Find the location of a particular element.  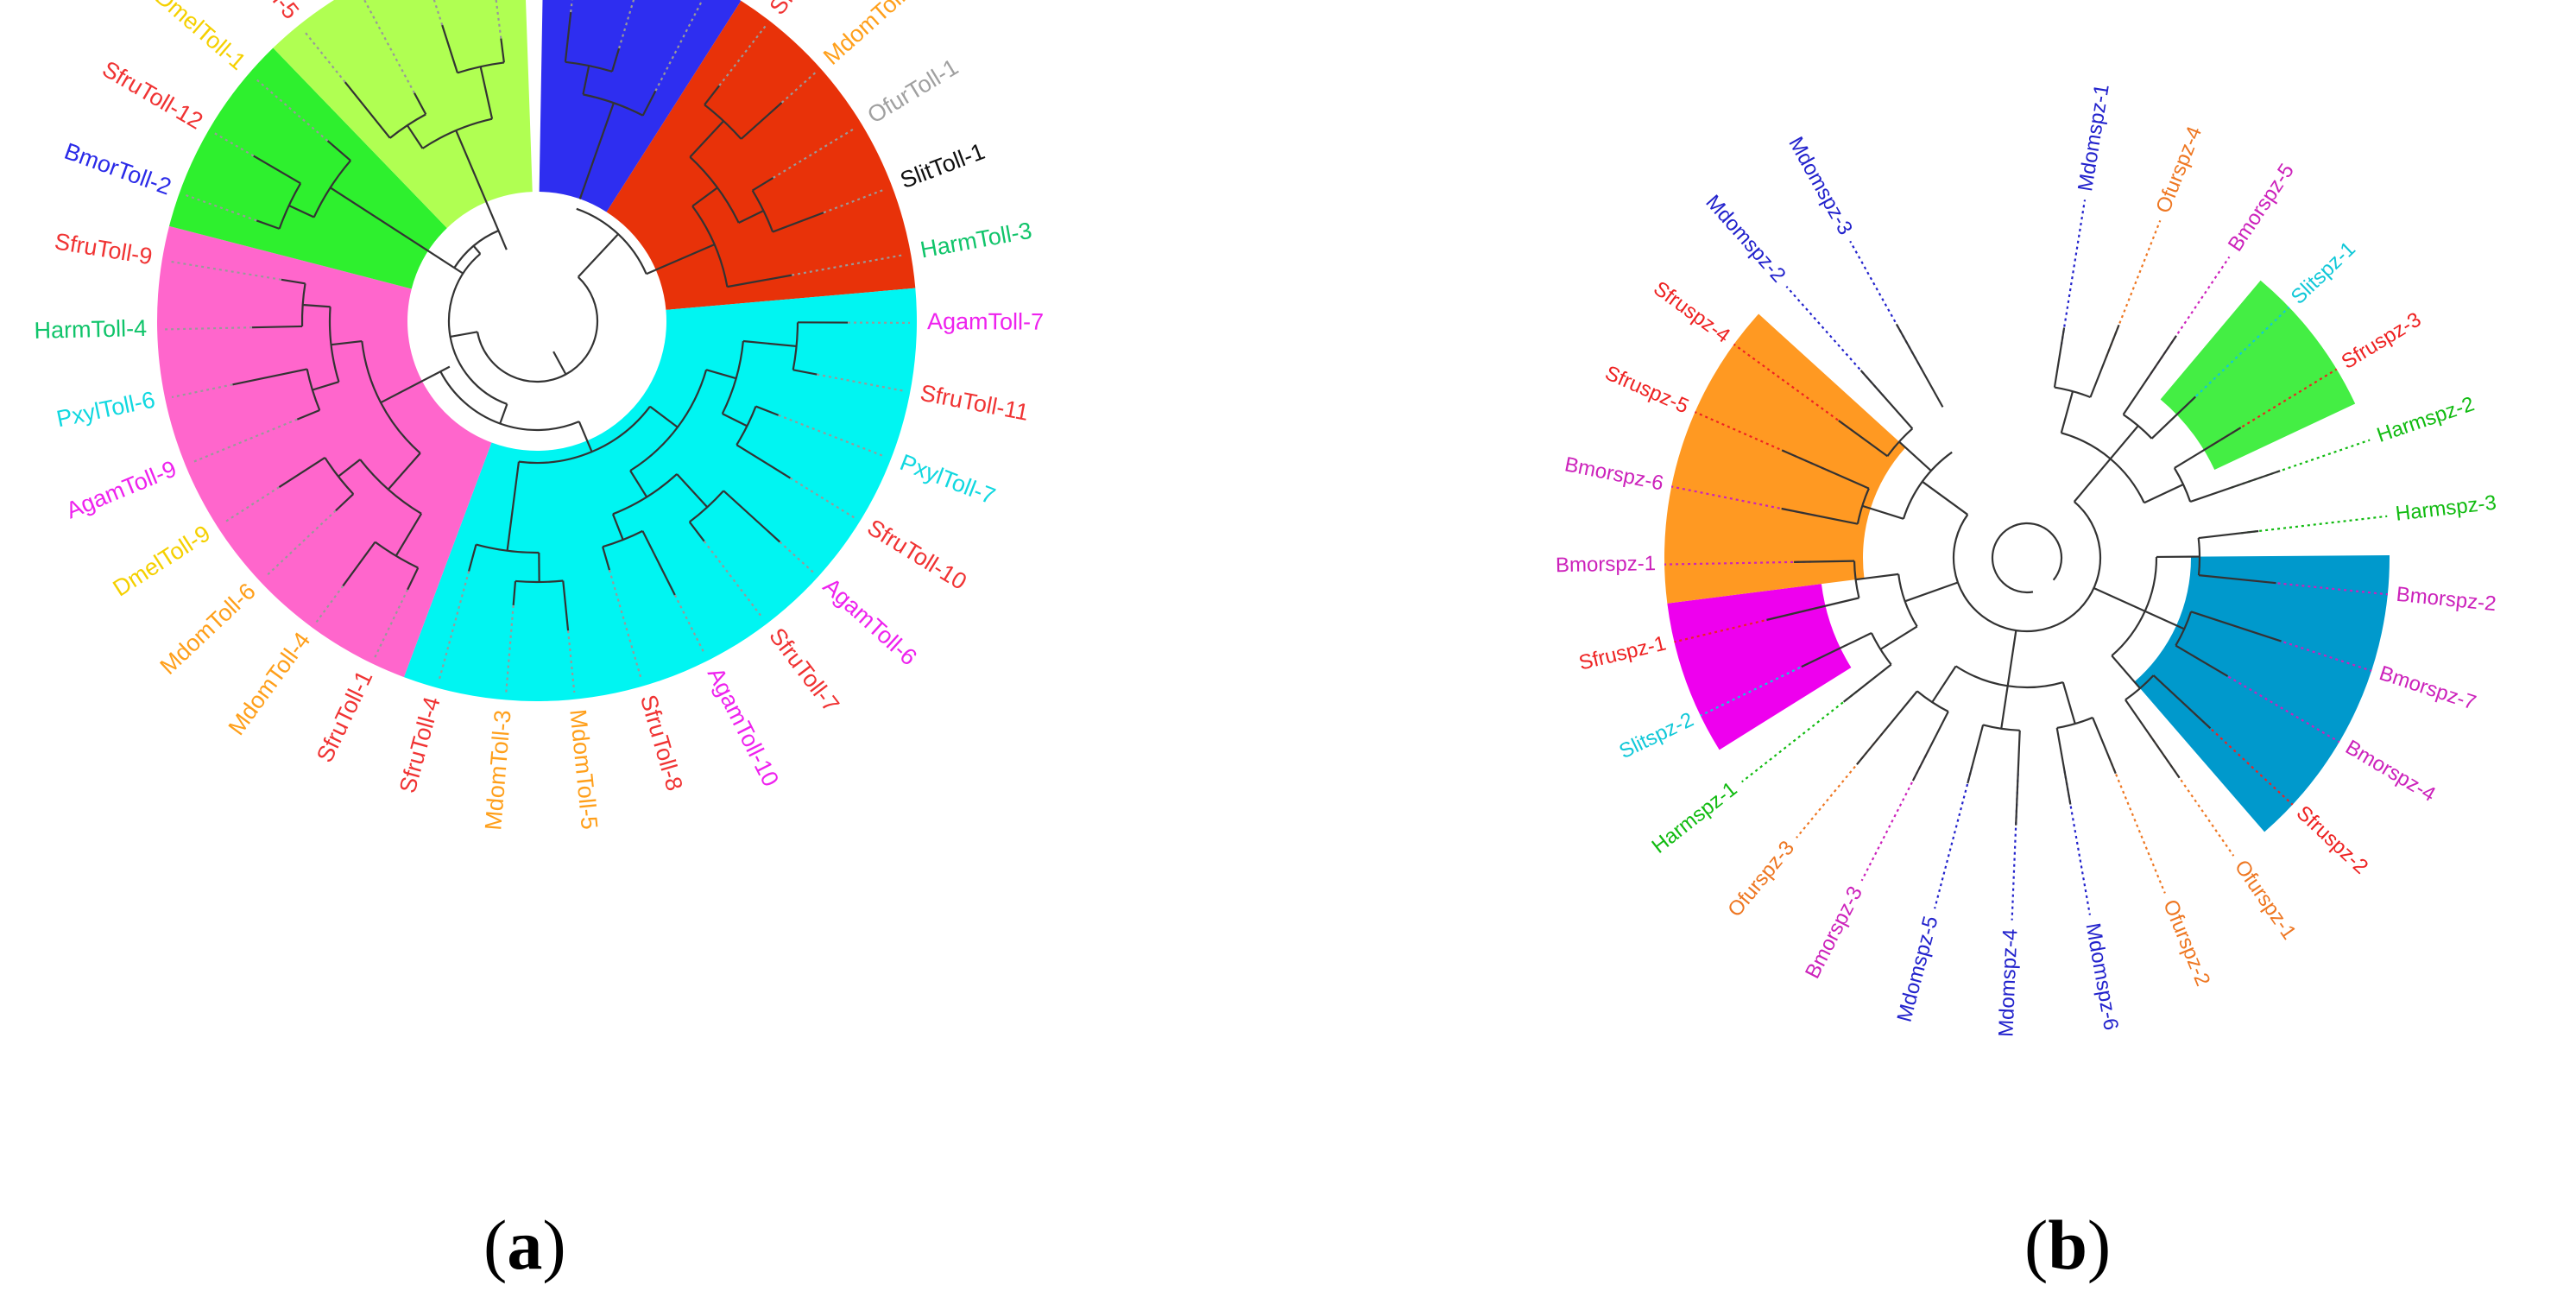

leaf-label: SfruToll-3 is located at coordinates (804, 10).